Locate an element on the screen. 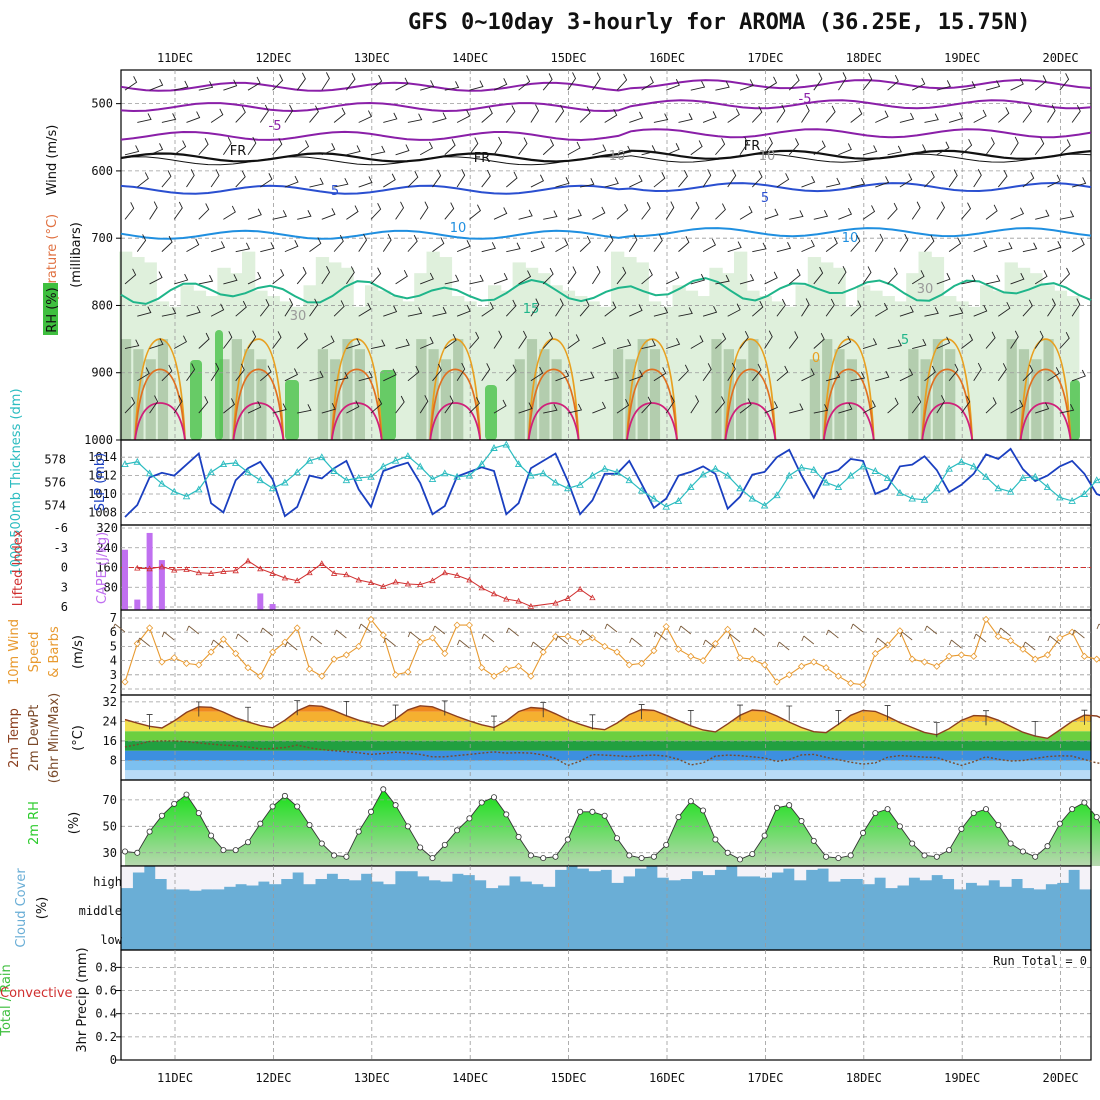  precip-tick-label: 0.4 is located at coordinates (106, 1014).